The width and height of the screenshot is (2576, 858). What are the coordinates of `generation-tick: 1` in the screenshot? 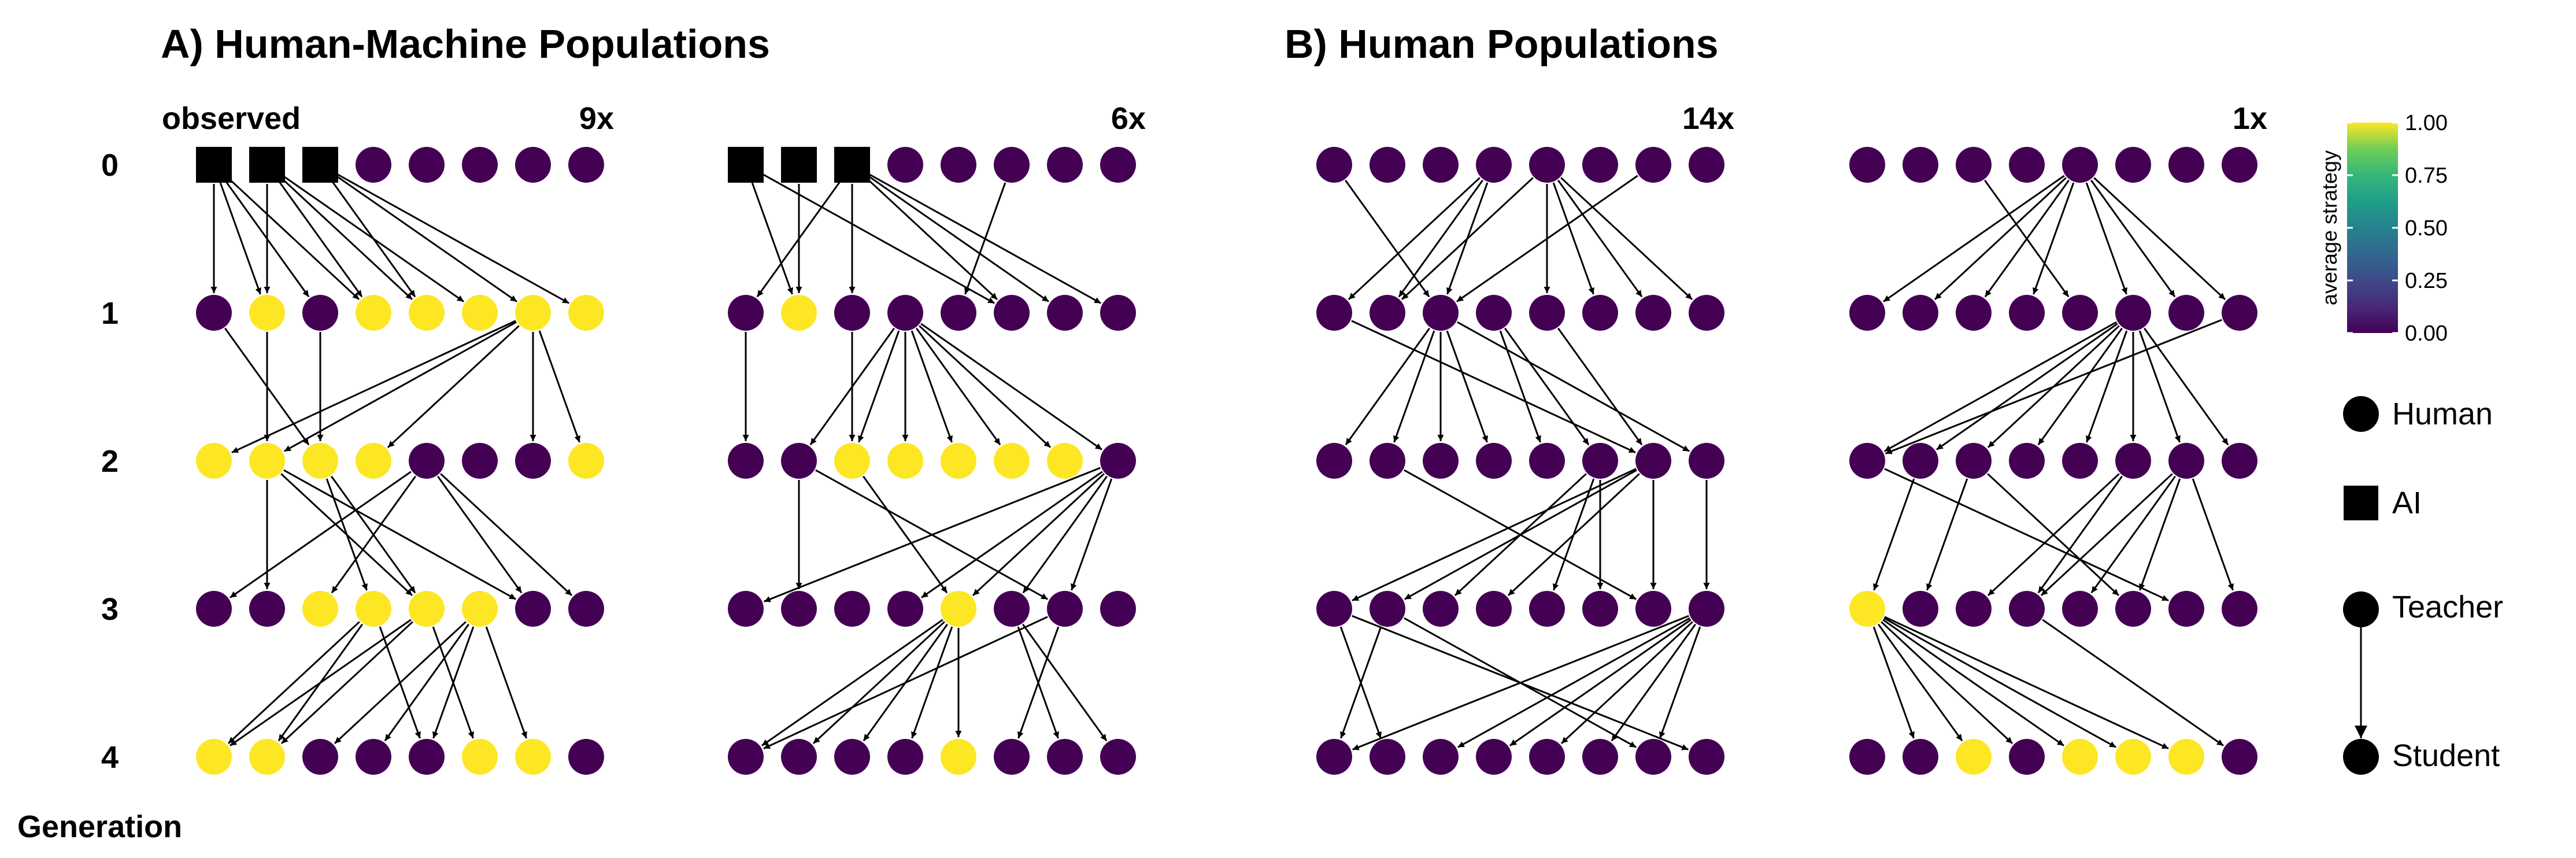 It's located at (110, 314).